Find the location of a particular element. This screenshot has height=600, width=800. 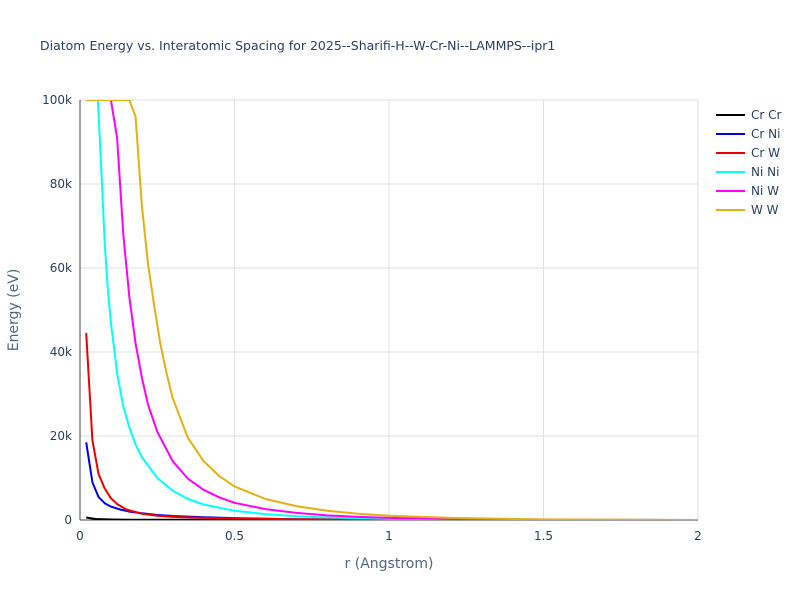

series-line-cr-cr is located at coordinates (392, 518).